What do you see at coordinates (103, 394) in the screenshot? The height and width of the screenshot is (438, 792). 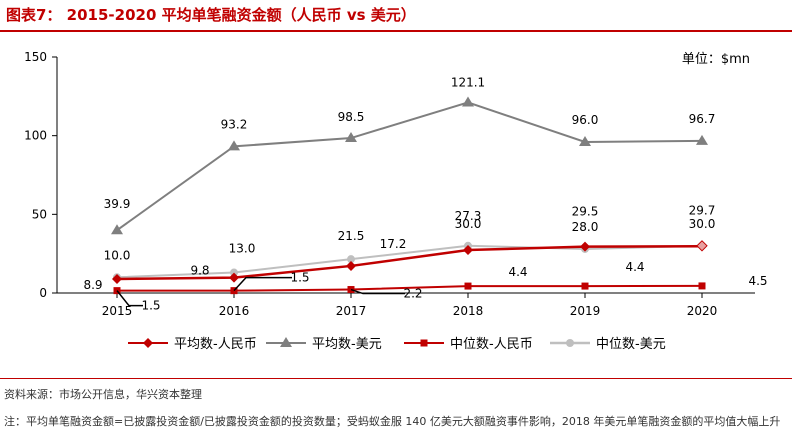 I see `source-text: 资料来源：市场公开信息，华兴资本整理` at bounding box center [103, 394].